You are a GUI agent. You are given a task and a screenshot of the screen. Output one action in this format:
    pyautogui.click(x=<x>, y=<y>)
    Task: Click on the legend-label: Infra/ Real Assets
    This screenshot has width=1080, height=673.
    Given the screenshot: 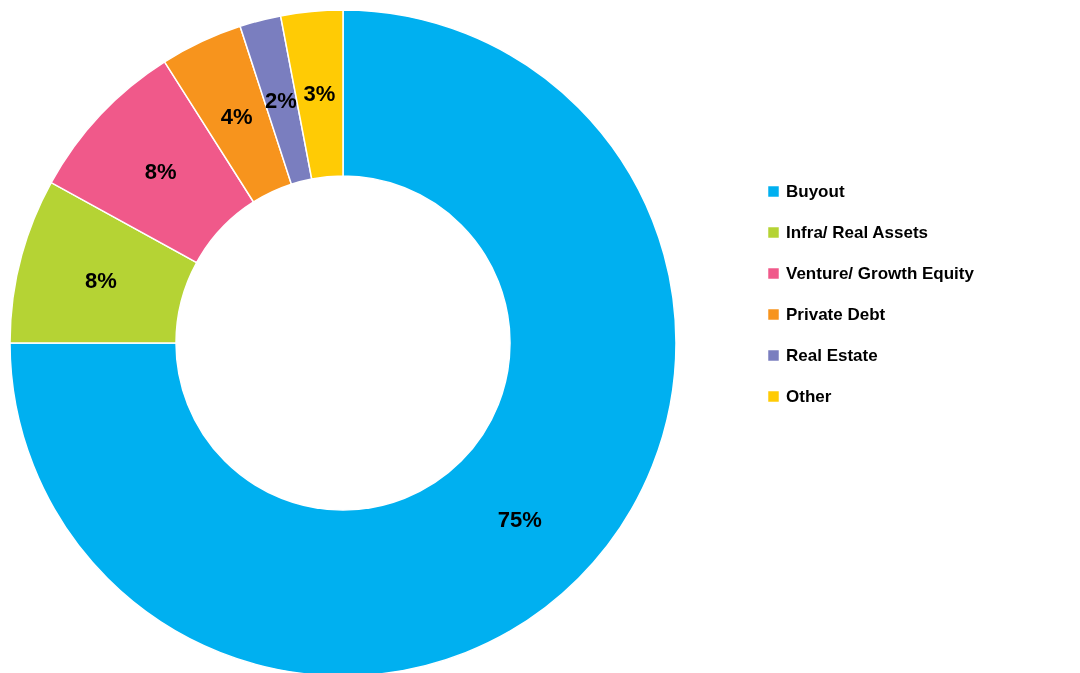 What is the action you would take?
    pyautogui.click(x=857, y=232)
    